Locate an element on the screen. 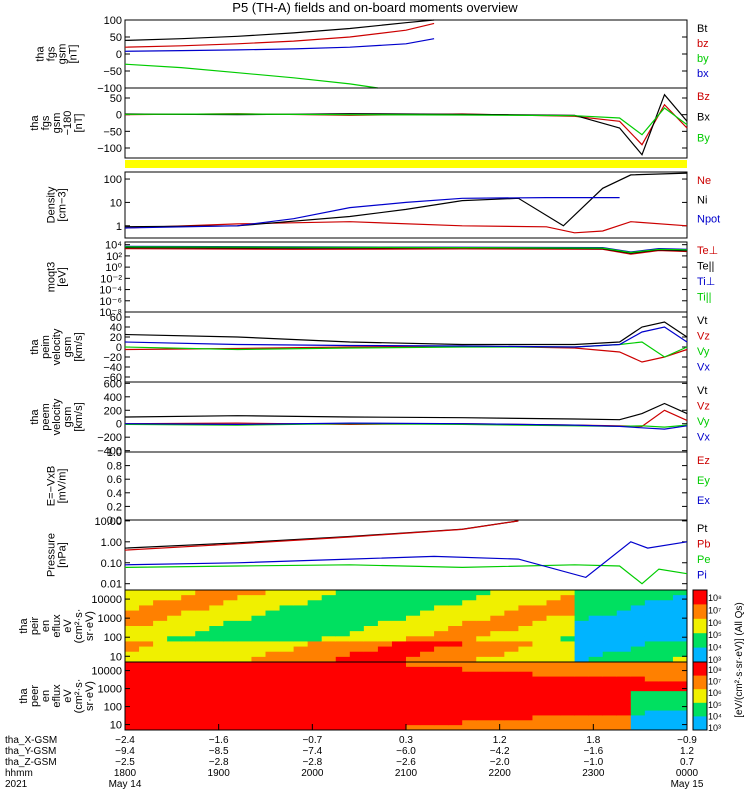 This screenshot has height=800, width=750. x-tick-label: 1900 is located at coordinates (219, 773).